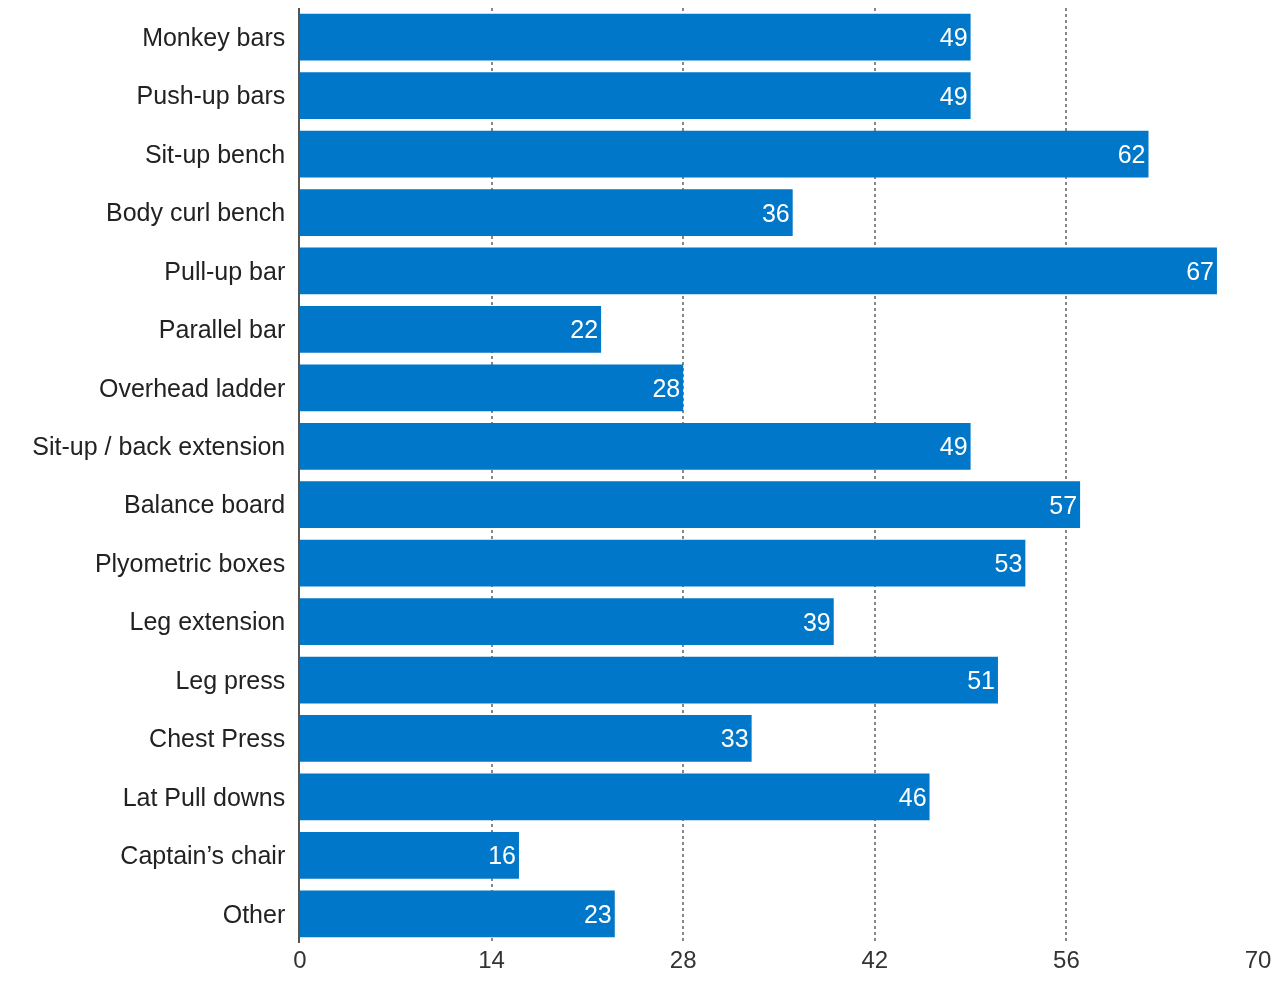 Image resolution: width=1282 pixels, height=987 pixels. Describe the element at coordinates (300, 959) in the screenshot. I see `x-tick-label: 0` at that location.